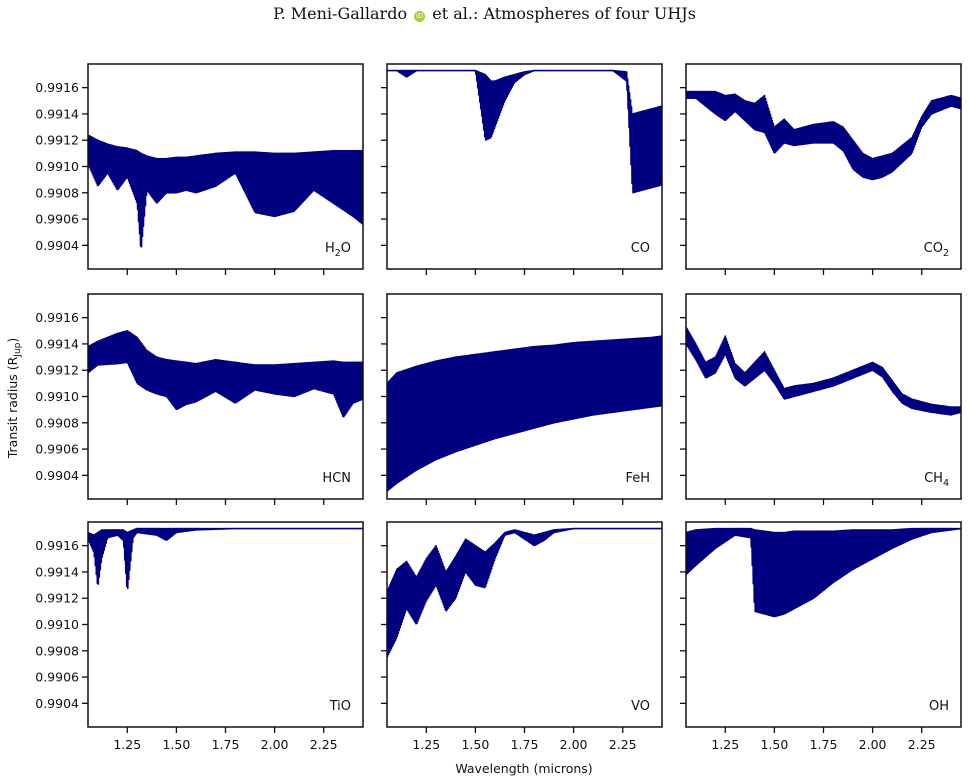 The width and height of the screenshot is (969, 781). What do you see at coordinates (225, 191) in the screenshot?
I see `series-h2o` at bounding box center [225, 191].